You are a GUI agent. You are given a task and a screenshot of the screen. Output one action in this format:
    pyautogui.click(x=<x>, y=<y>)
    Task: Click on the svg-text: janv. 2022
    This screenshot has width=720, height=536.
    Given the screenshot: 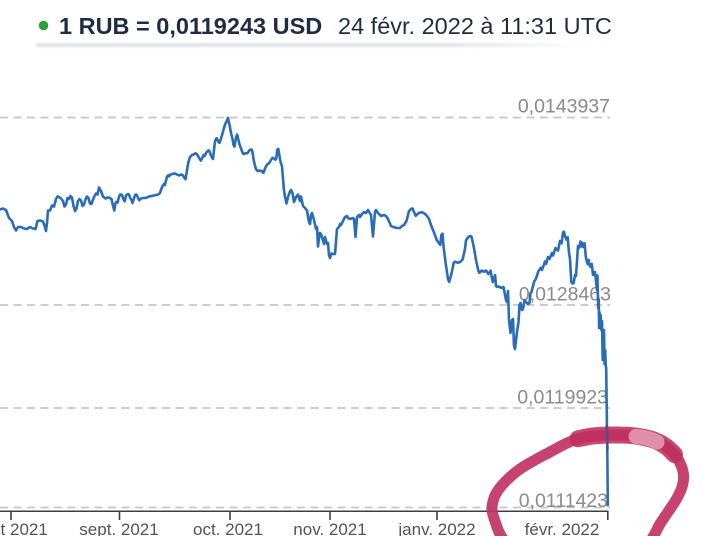 What is the action you would take?
    pyautogui.click(x=436, y=528)
    